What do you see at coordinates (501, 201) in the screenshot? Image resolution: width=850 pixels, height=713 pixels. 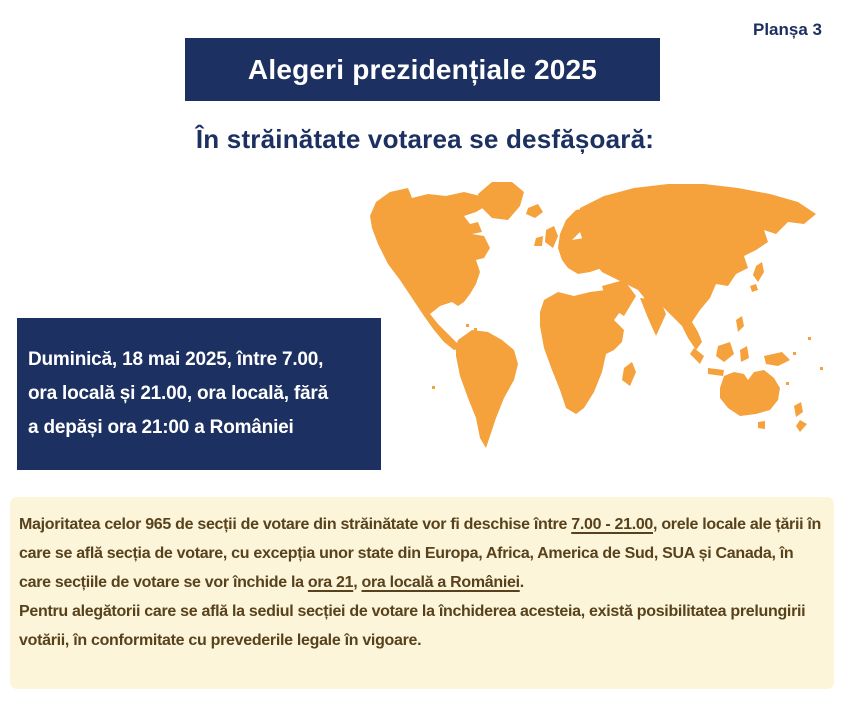 I see `landmass-greenland` at bounding box center [501, 201].